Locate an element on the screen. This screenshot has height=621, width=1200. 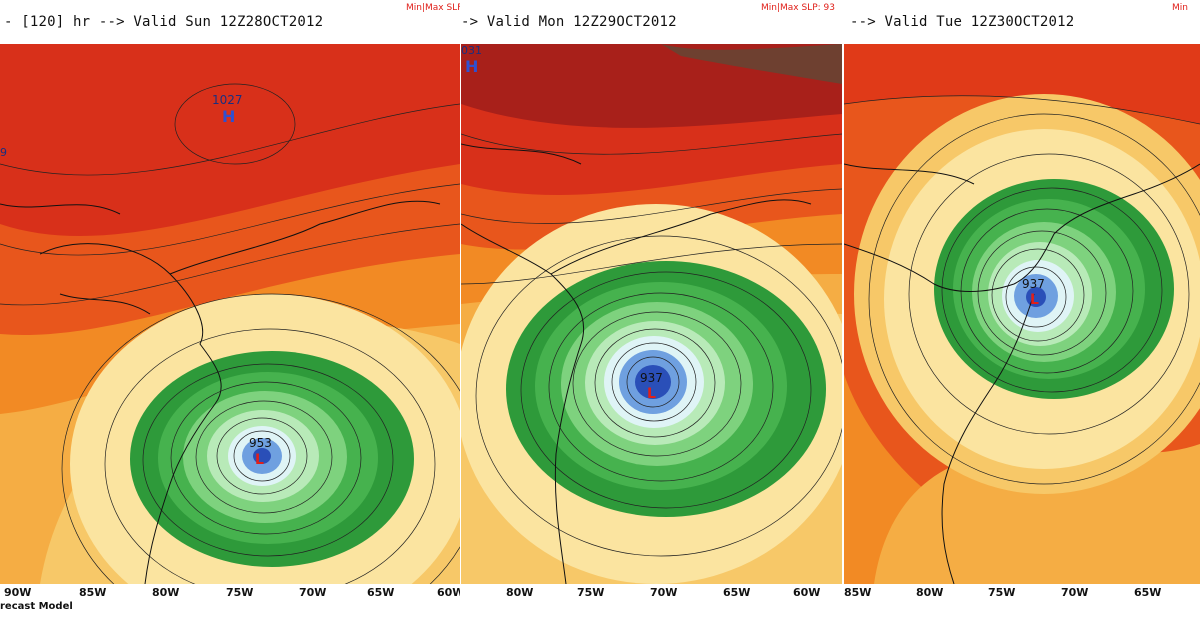
longitude-axis: 90W 85W 80W 75W 70W 65W 60W is located at coordinates (230, 594).